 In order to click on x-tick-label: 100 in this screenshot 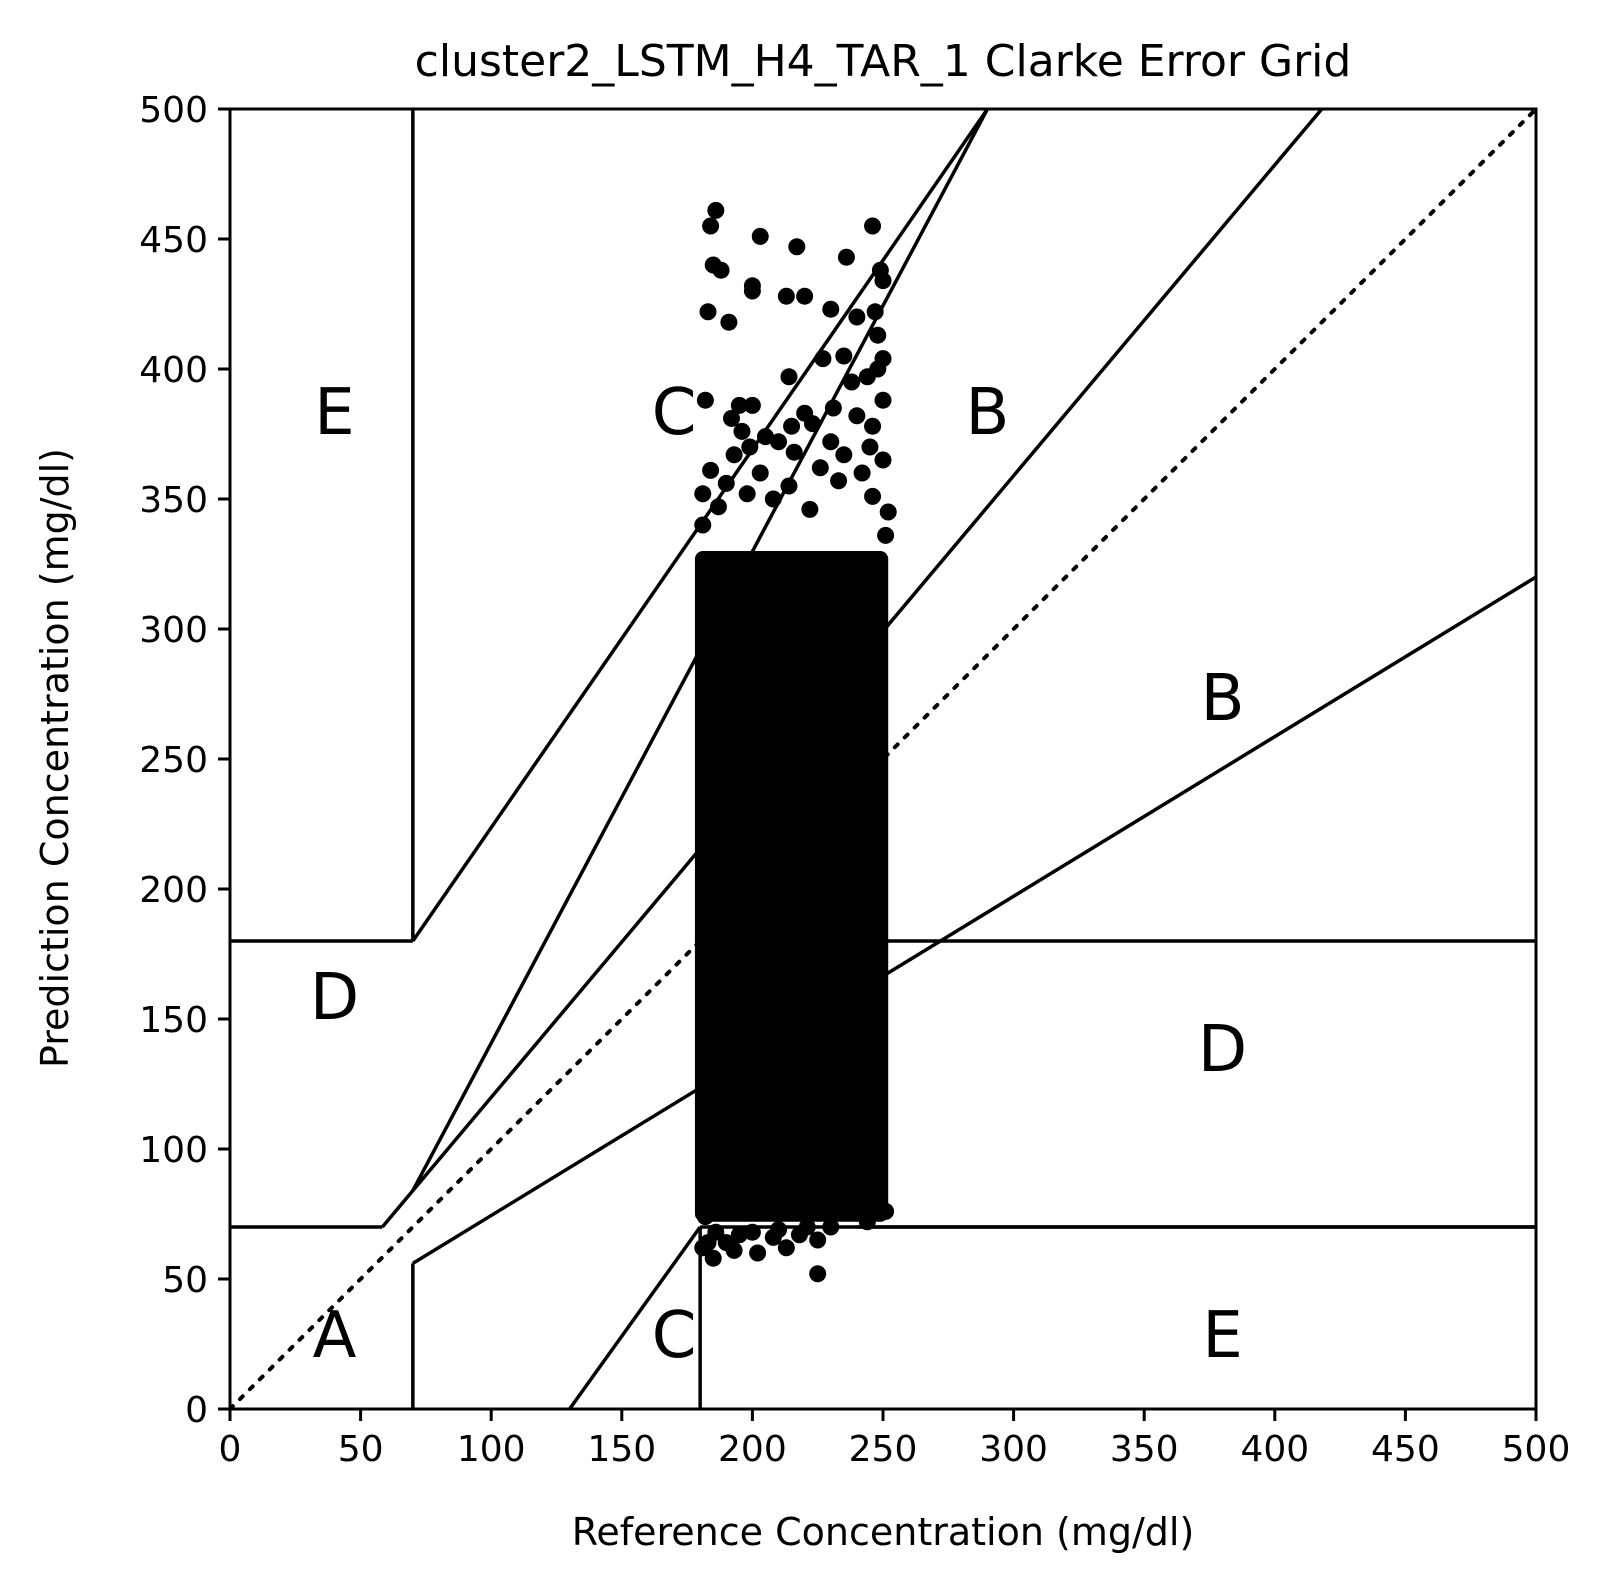, I will do `click(491, 1449)`.